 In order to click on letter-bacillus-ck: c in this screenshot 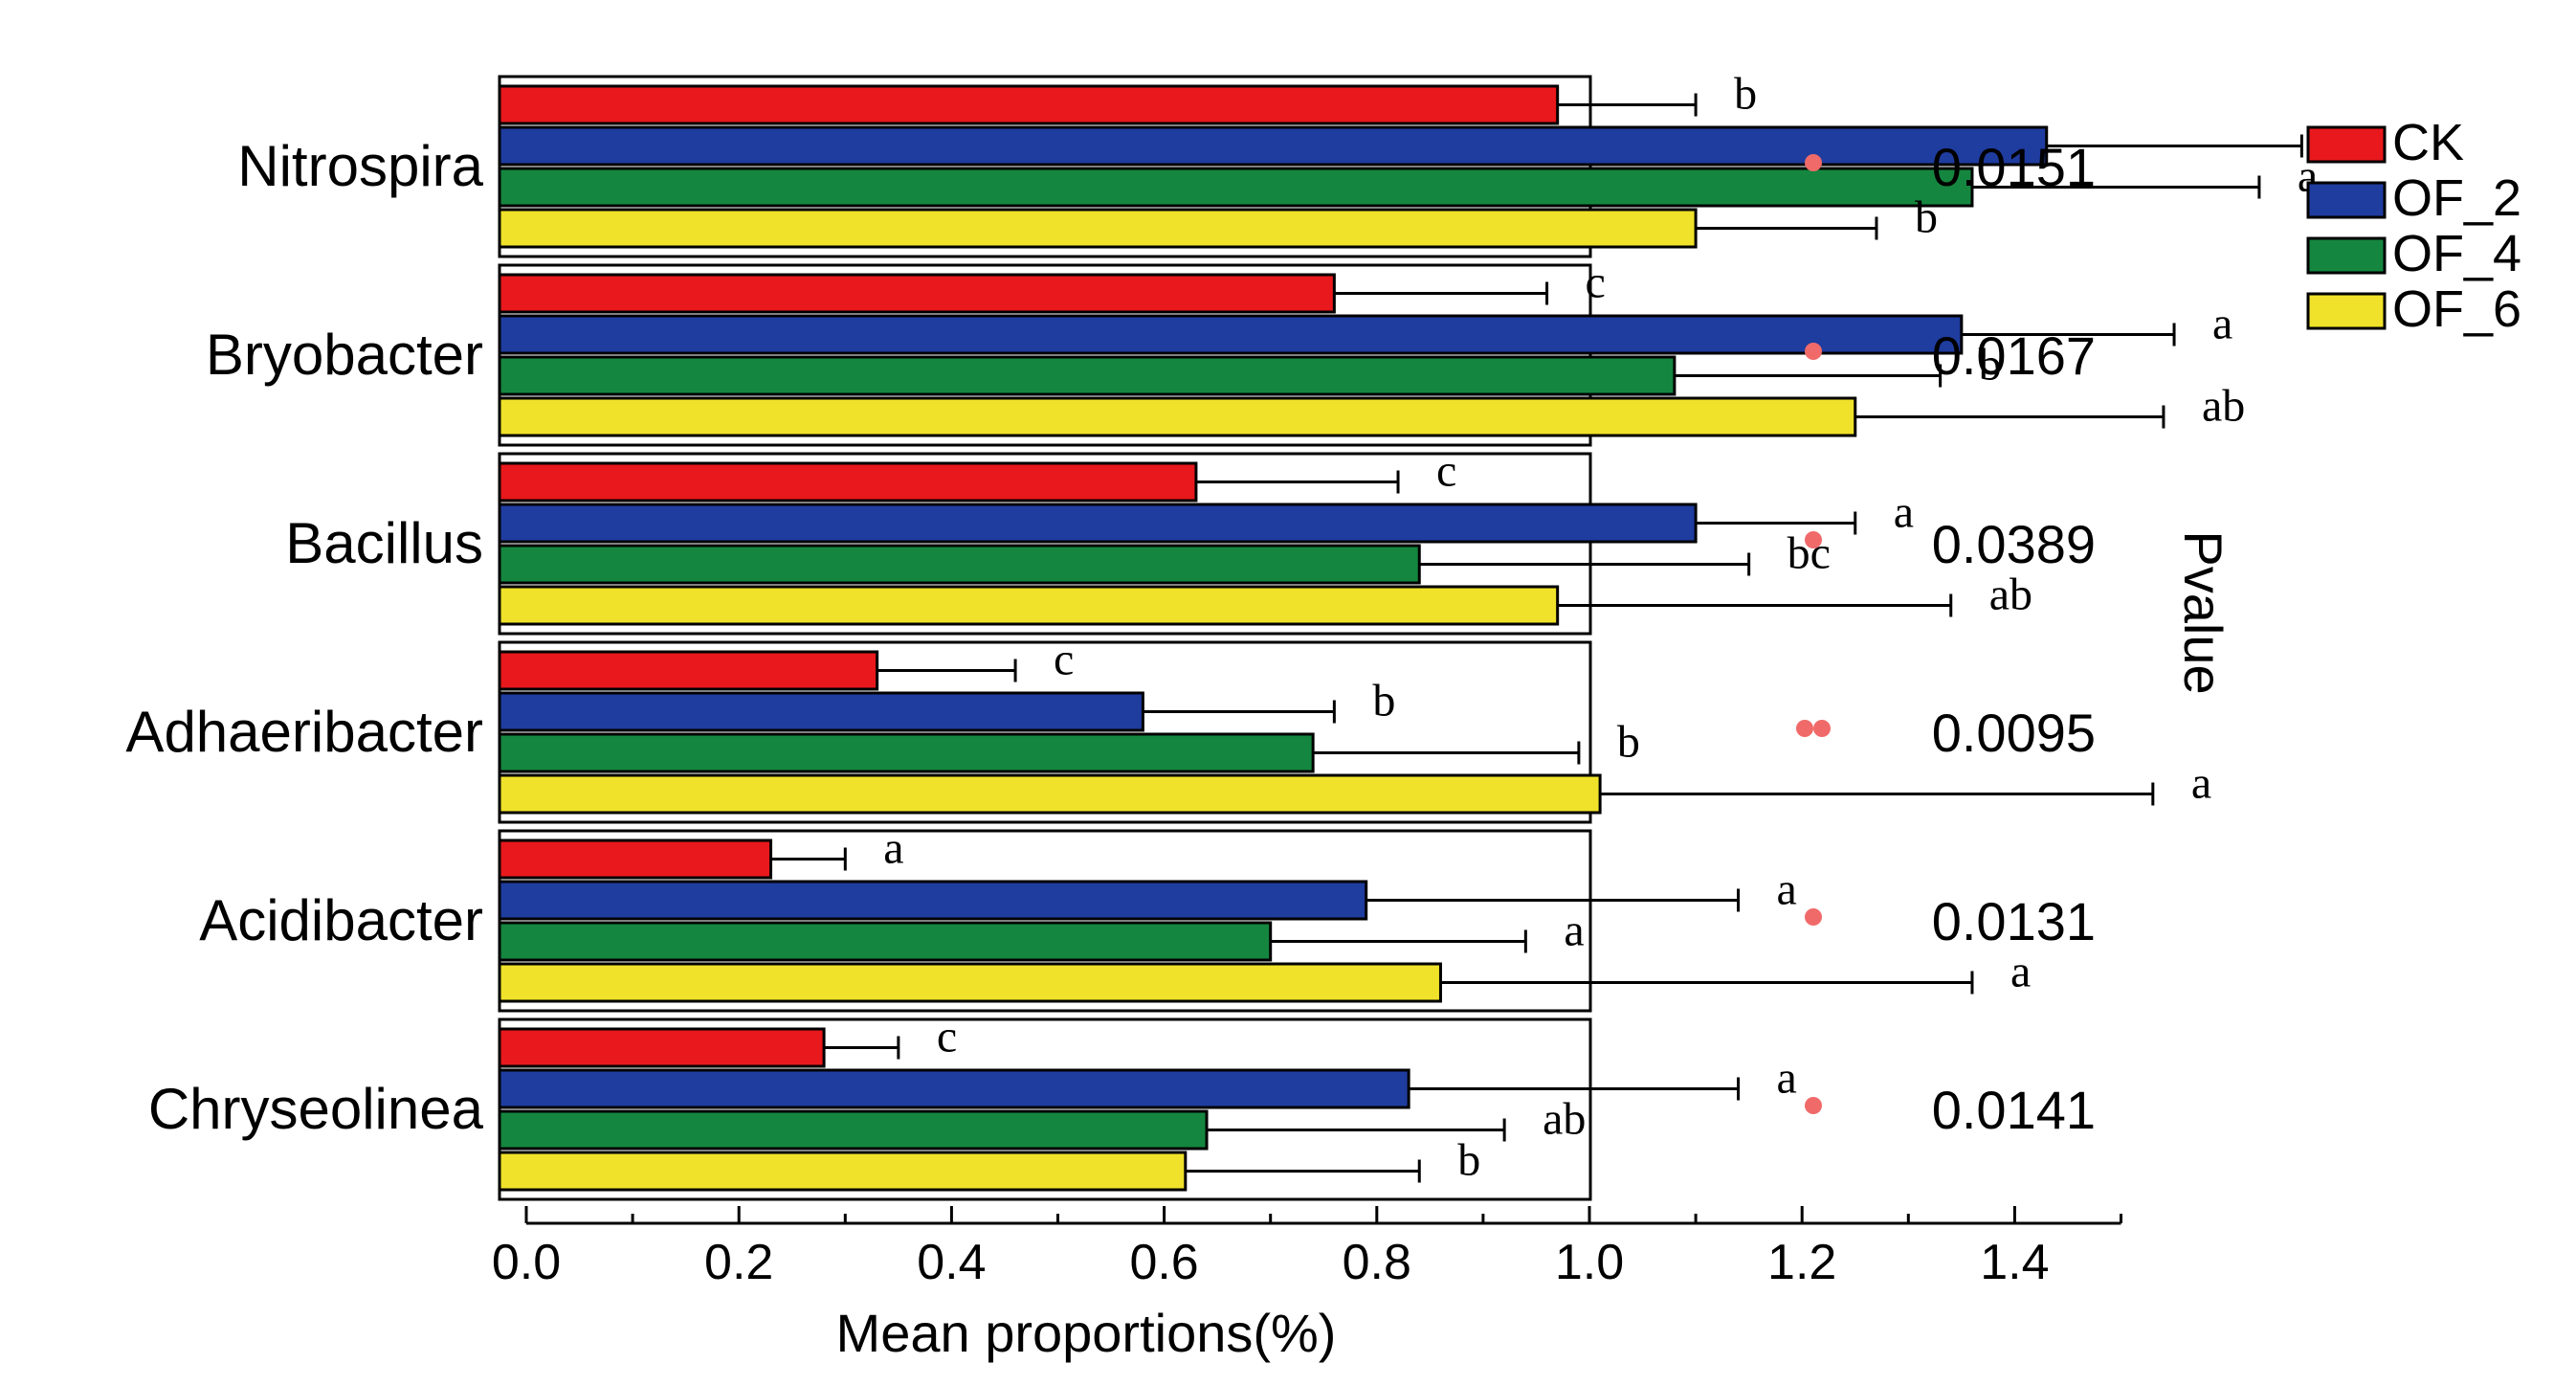, I will do `click(1446, 471)`.